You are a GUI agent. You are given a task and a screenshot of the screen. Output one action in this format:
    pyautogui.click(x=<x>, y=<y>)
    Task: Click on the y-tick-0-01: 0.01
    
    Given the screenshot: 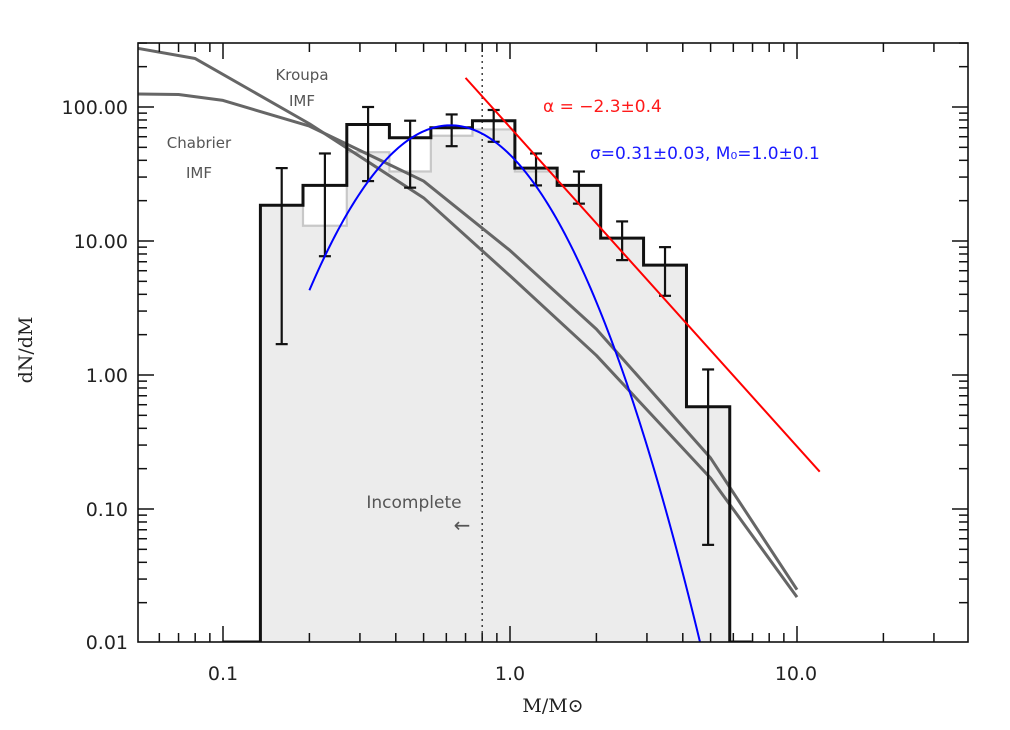 What is the action you would take?
    pyautogui.click(x=107, y=643)
    